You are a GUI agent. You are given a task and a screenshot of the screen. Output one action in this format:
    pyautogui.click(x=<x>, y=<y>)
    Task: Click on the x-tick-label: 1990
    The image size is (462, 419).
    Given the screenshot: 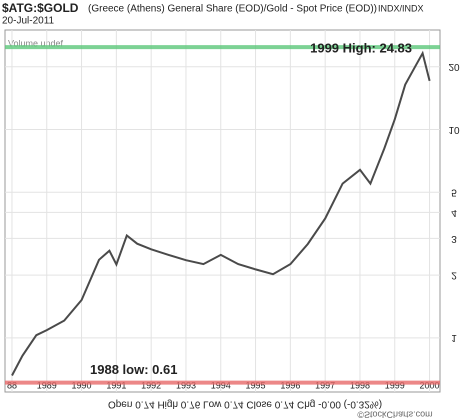 What is the action you would take?
    pyautogui.click(x=82, y=385)
    